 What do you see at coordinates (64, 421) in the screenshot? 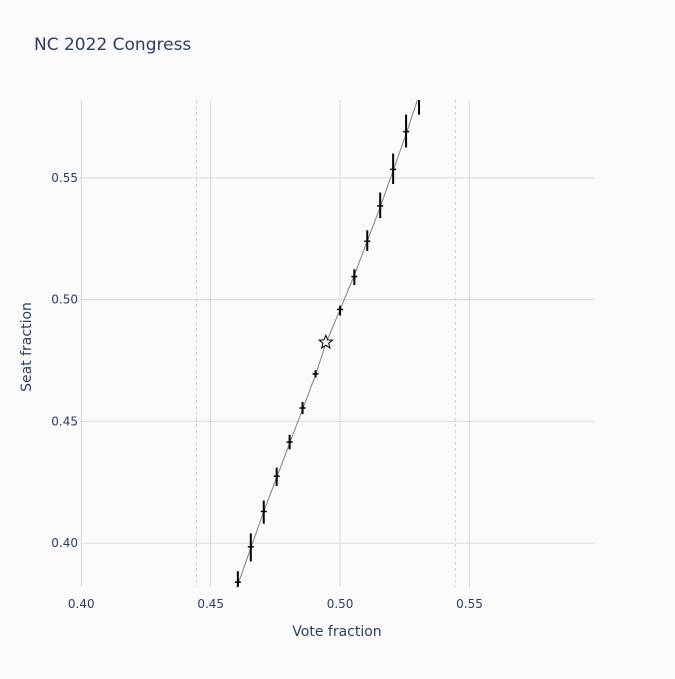
I see `y-tick-label-1: 0.45` at bounding box center [64, 421].